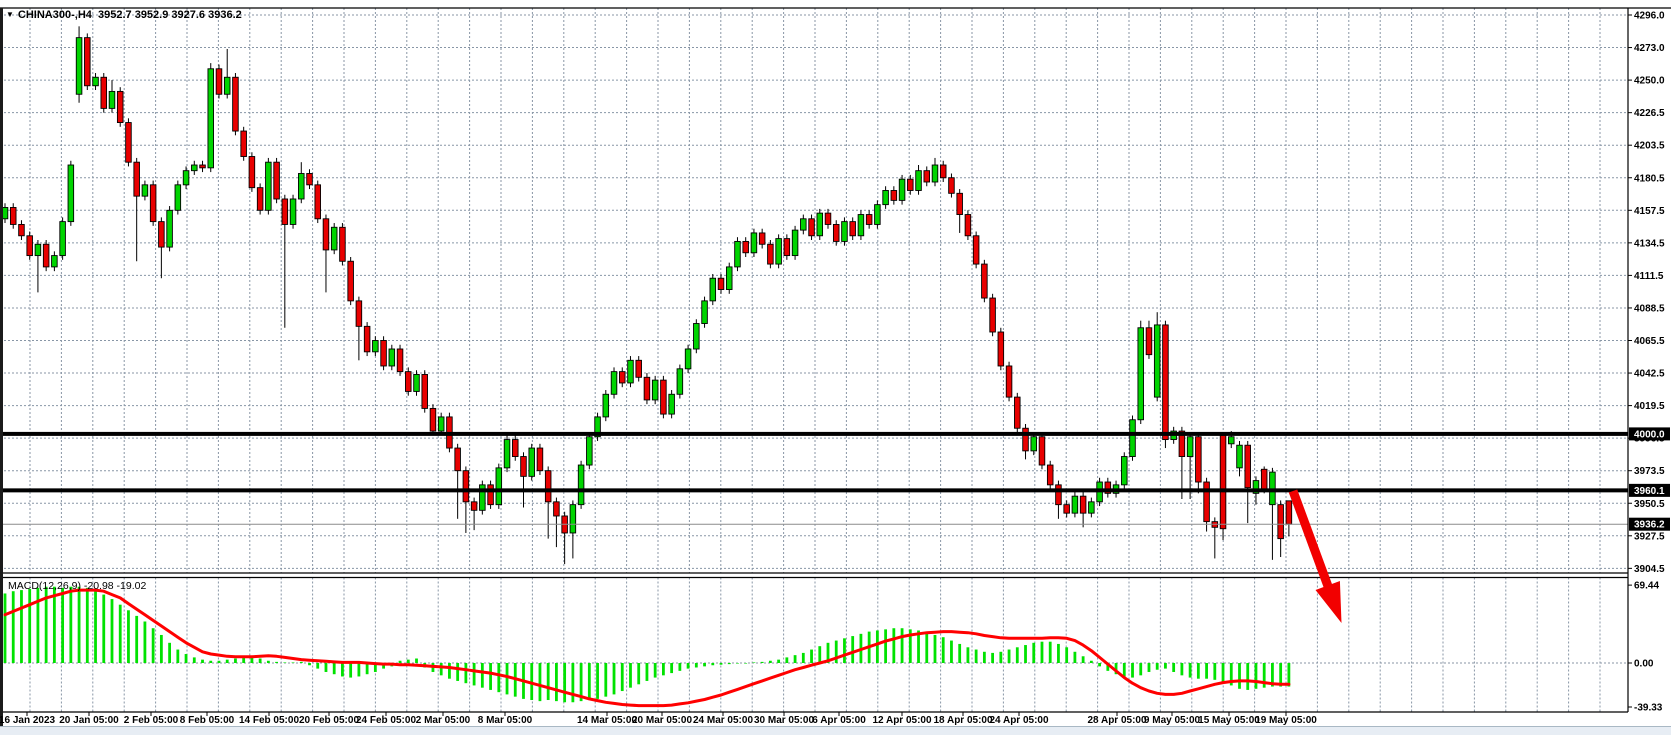 This screenshot has height=735, width=1671. Describe the element at coordinates (207, 720) in the screenshot. I see `time-axis-label: 8 Feb 05:00` at that location.